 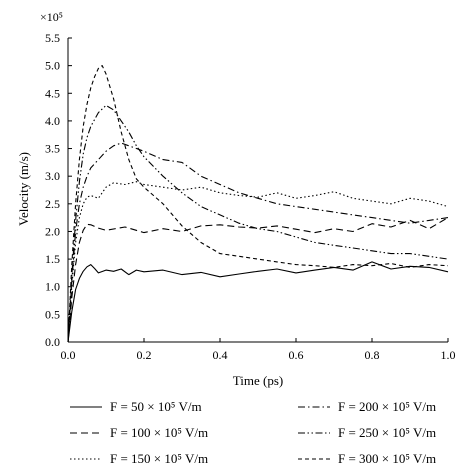 What do you see at coordinates (52, 342) in the screenshot?
I see `y-tick-label: 0.0` at bounding box center [52, 342].